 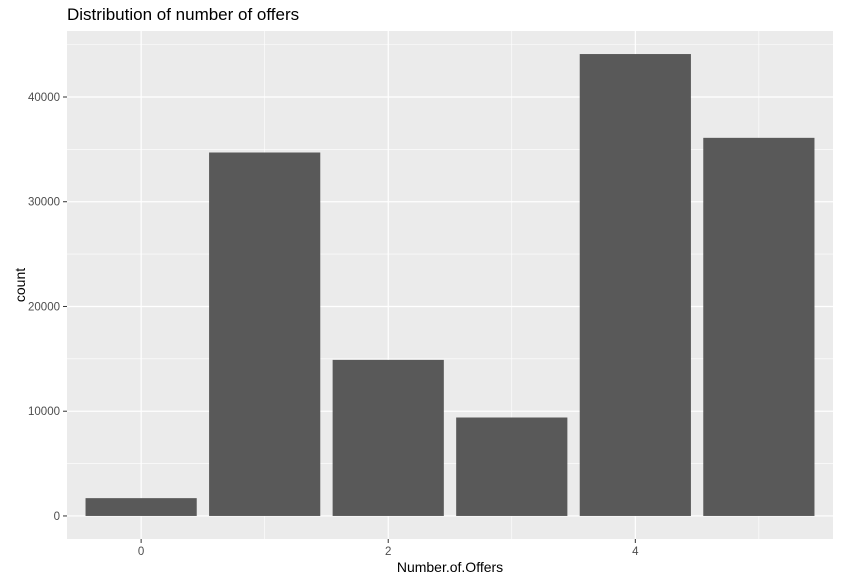 What do you see at coordinates (141, 552) in the screenshot?
I see `x-tick-label: 0` at bounding box center [141, 552].